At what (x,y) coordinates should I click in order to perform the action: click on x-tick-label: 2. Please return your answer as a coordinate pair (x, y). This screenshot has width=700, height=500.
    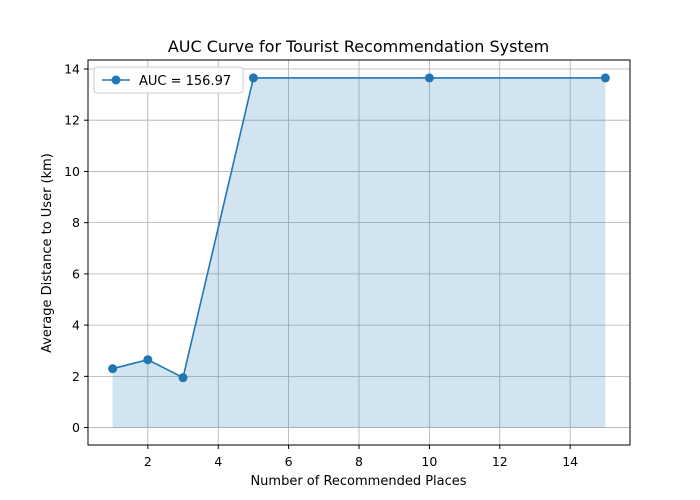
    Looking at the image, I should click on (148, 461).